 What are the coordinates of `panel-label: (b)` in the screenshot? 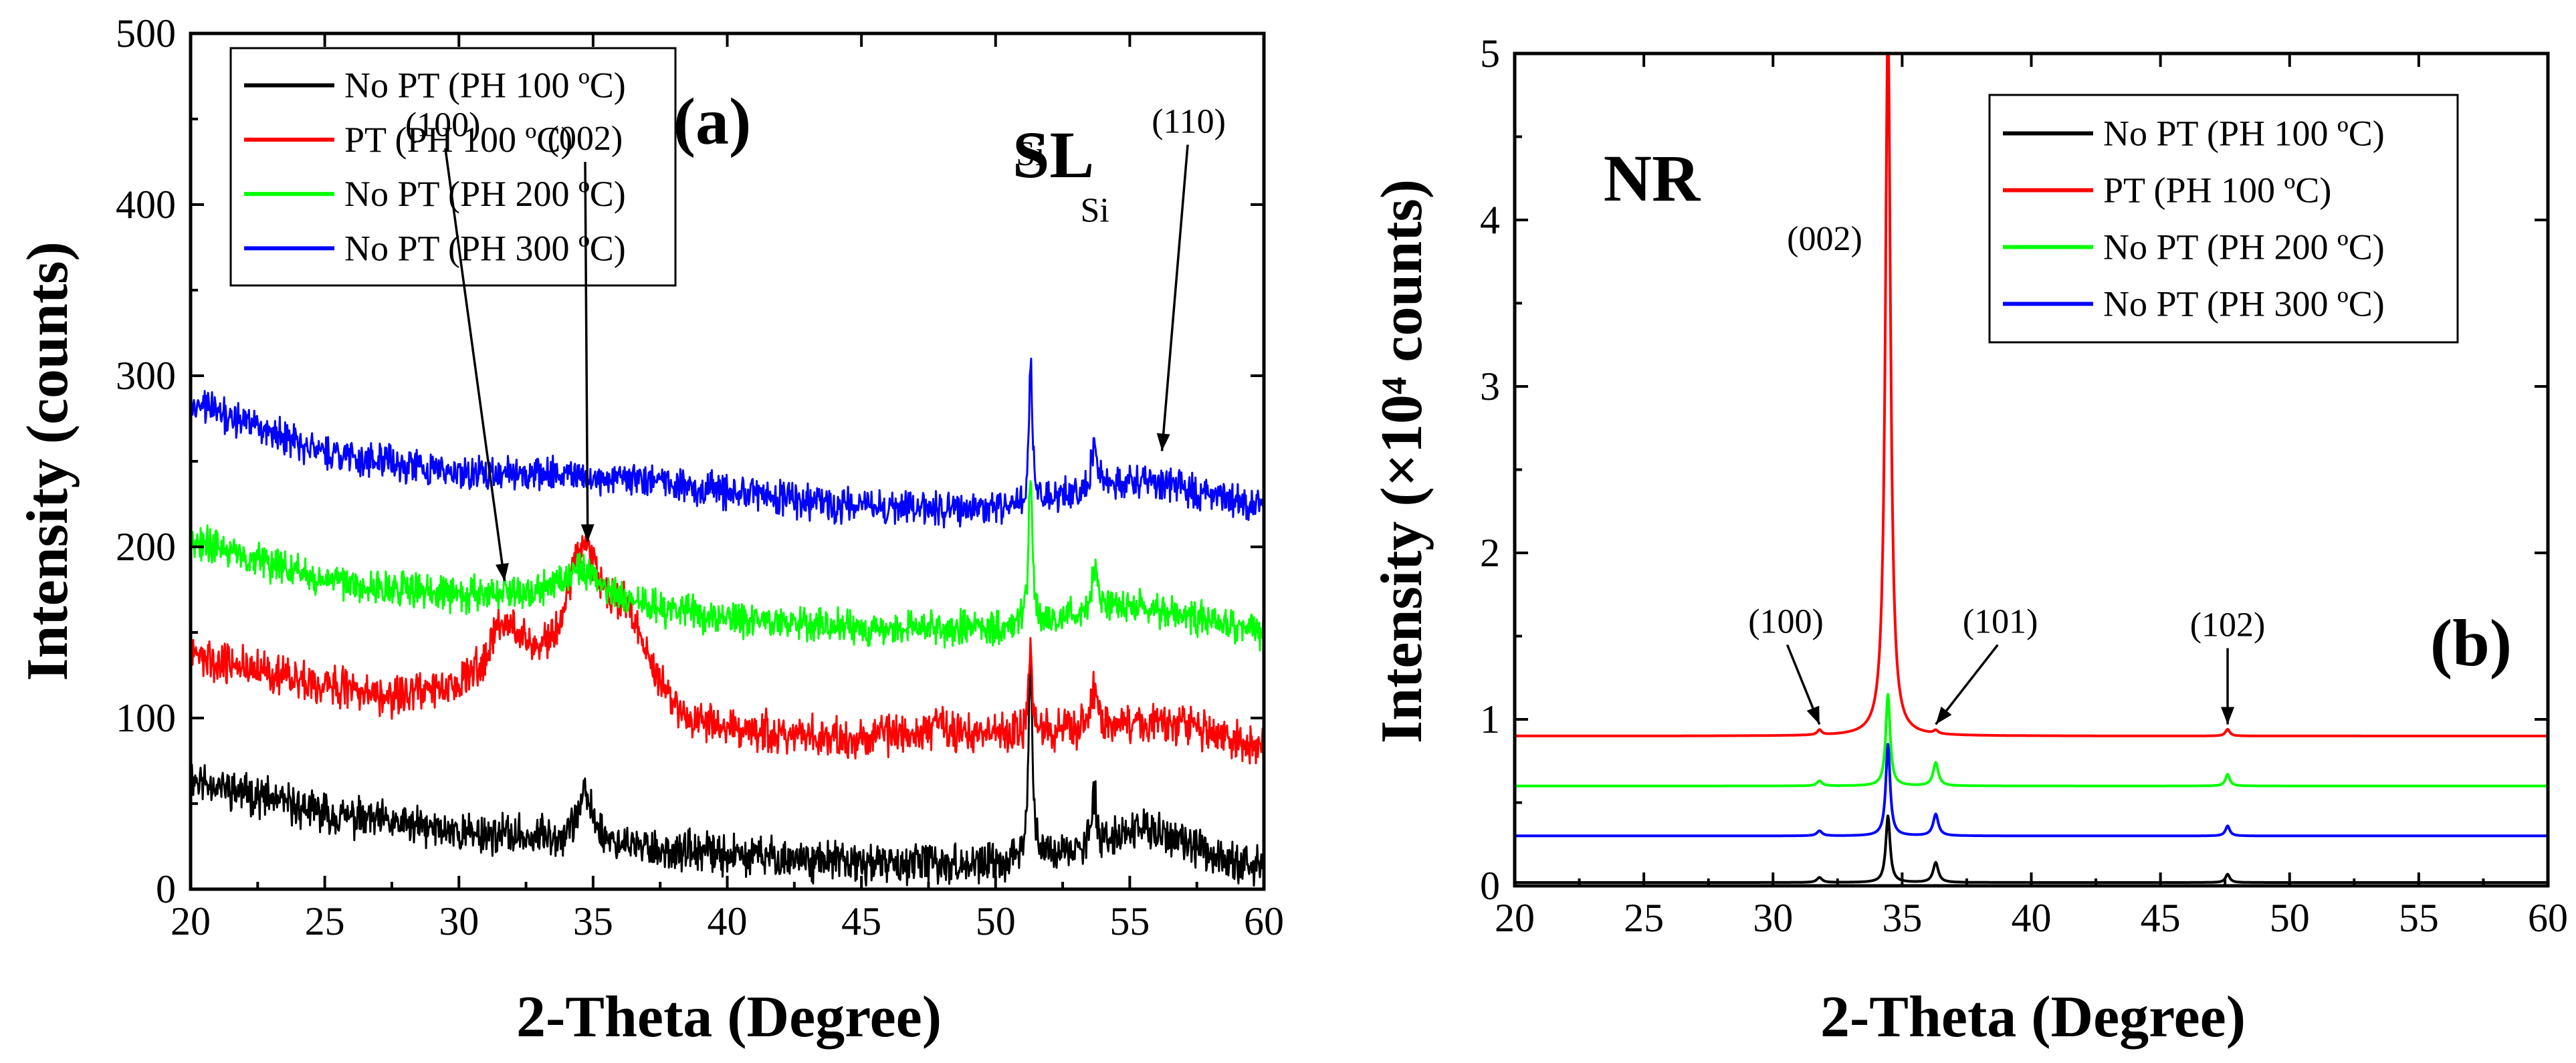 It's located at (2471, 643).